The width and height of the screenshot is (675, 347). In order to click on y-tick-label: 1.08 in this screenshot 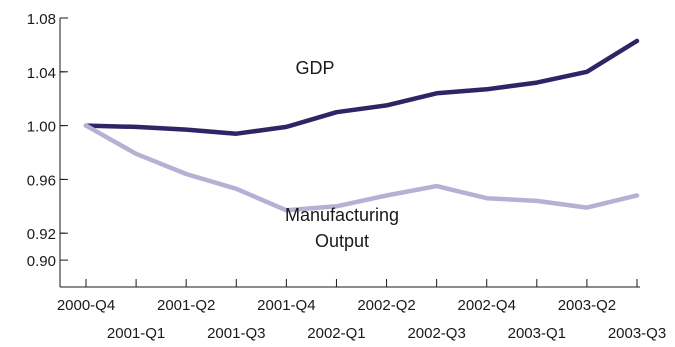, I will do `click(41, 19)`.